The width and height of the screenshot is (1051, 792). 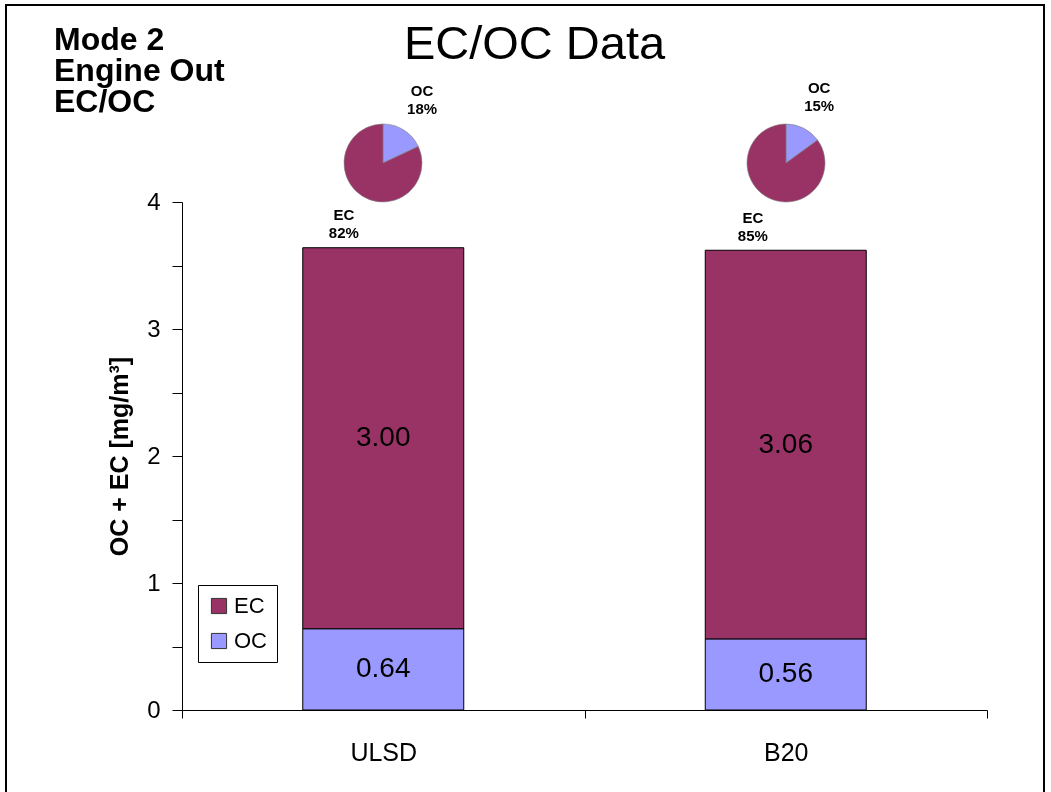 What do you see at coordinates (818, 105) in the screenshot?
I see `data-label: 15%` at bounding box center [818, 105].